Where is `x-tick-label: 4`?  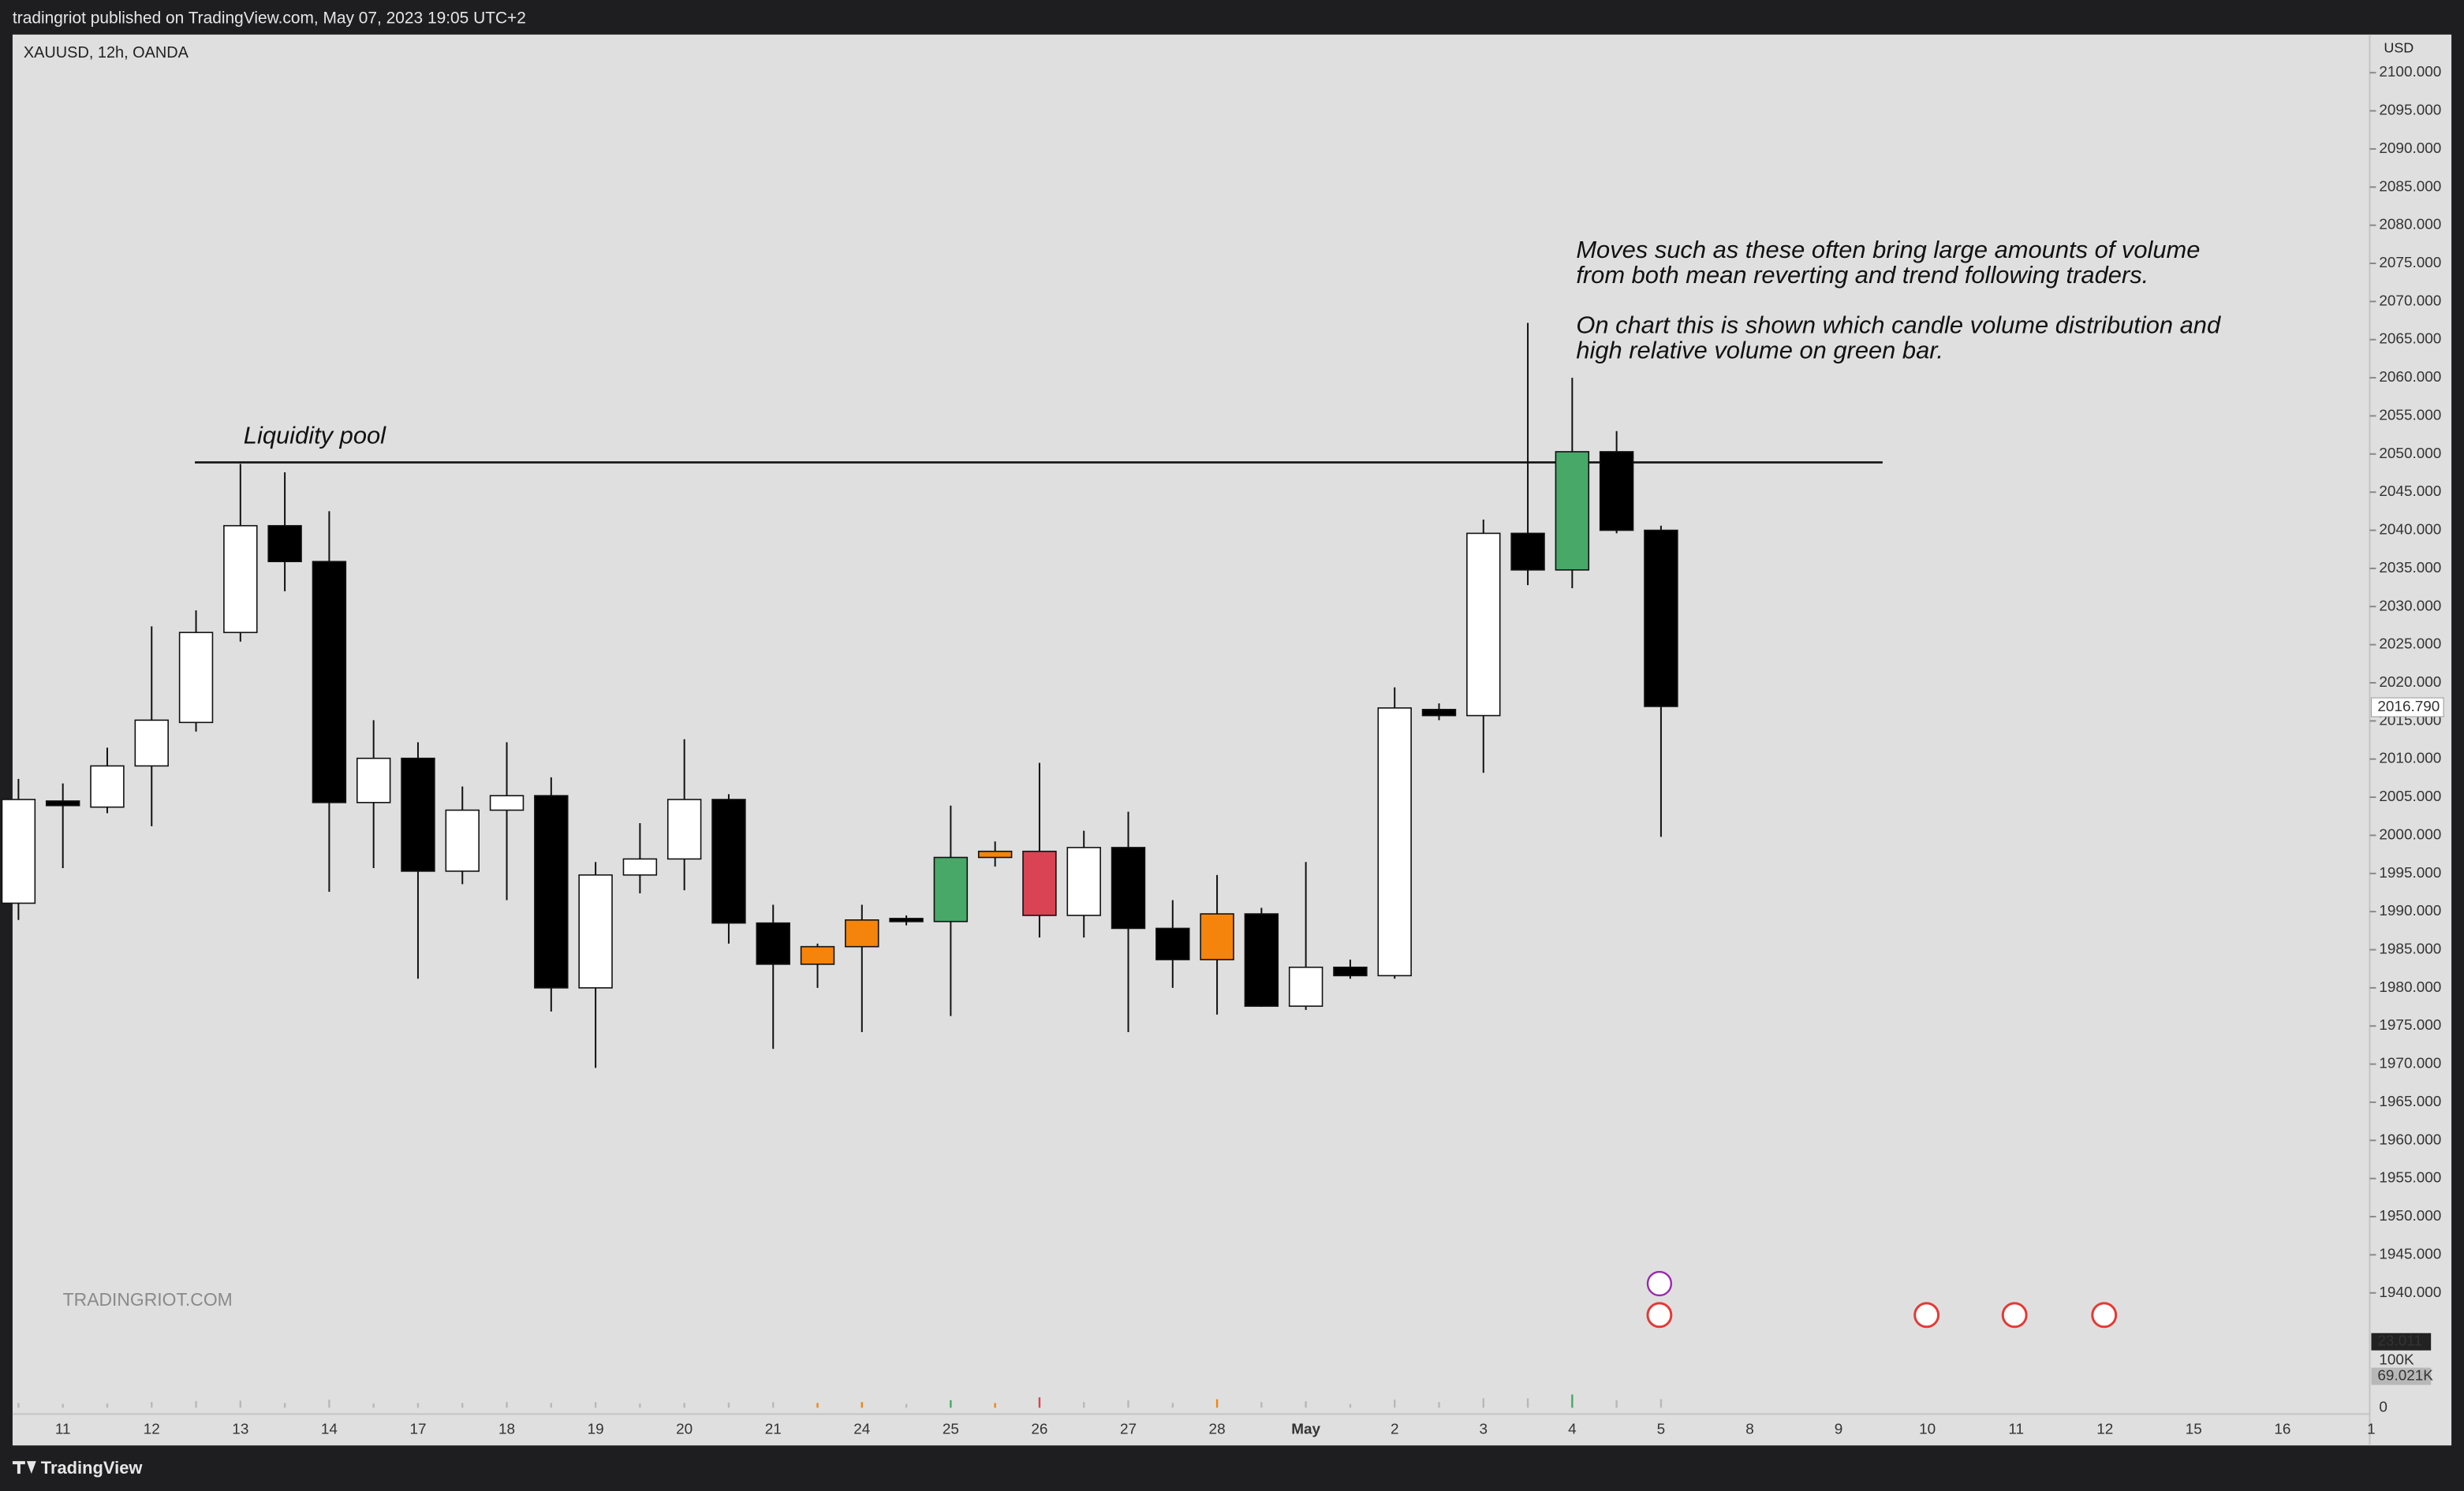 x-tick-label: 4 is located at coordinates (1572, 1429).